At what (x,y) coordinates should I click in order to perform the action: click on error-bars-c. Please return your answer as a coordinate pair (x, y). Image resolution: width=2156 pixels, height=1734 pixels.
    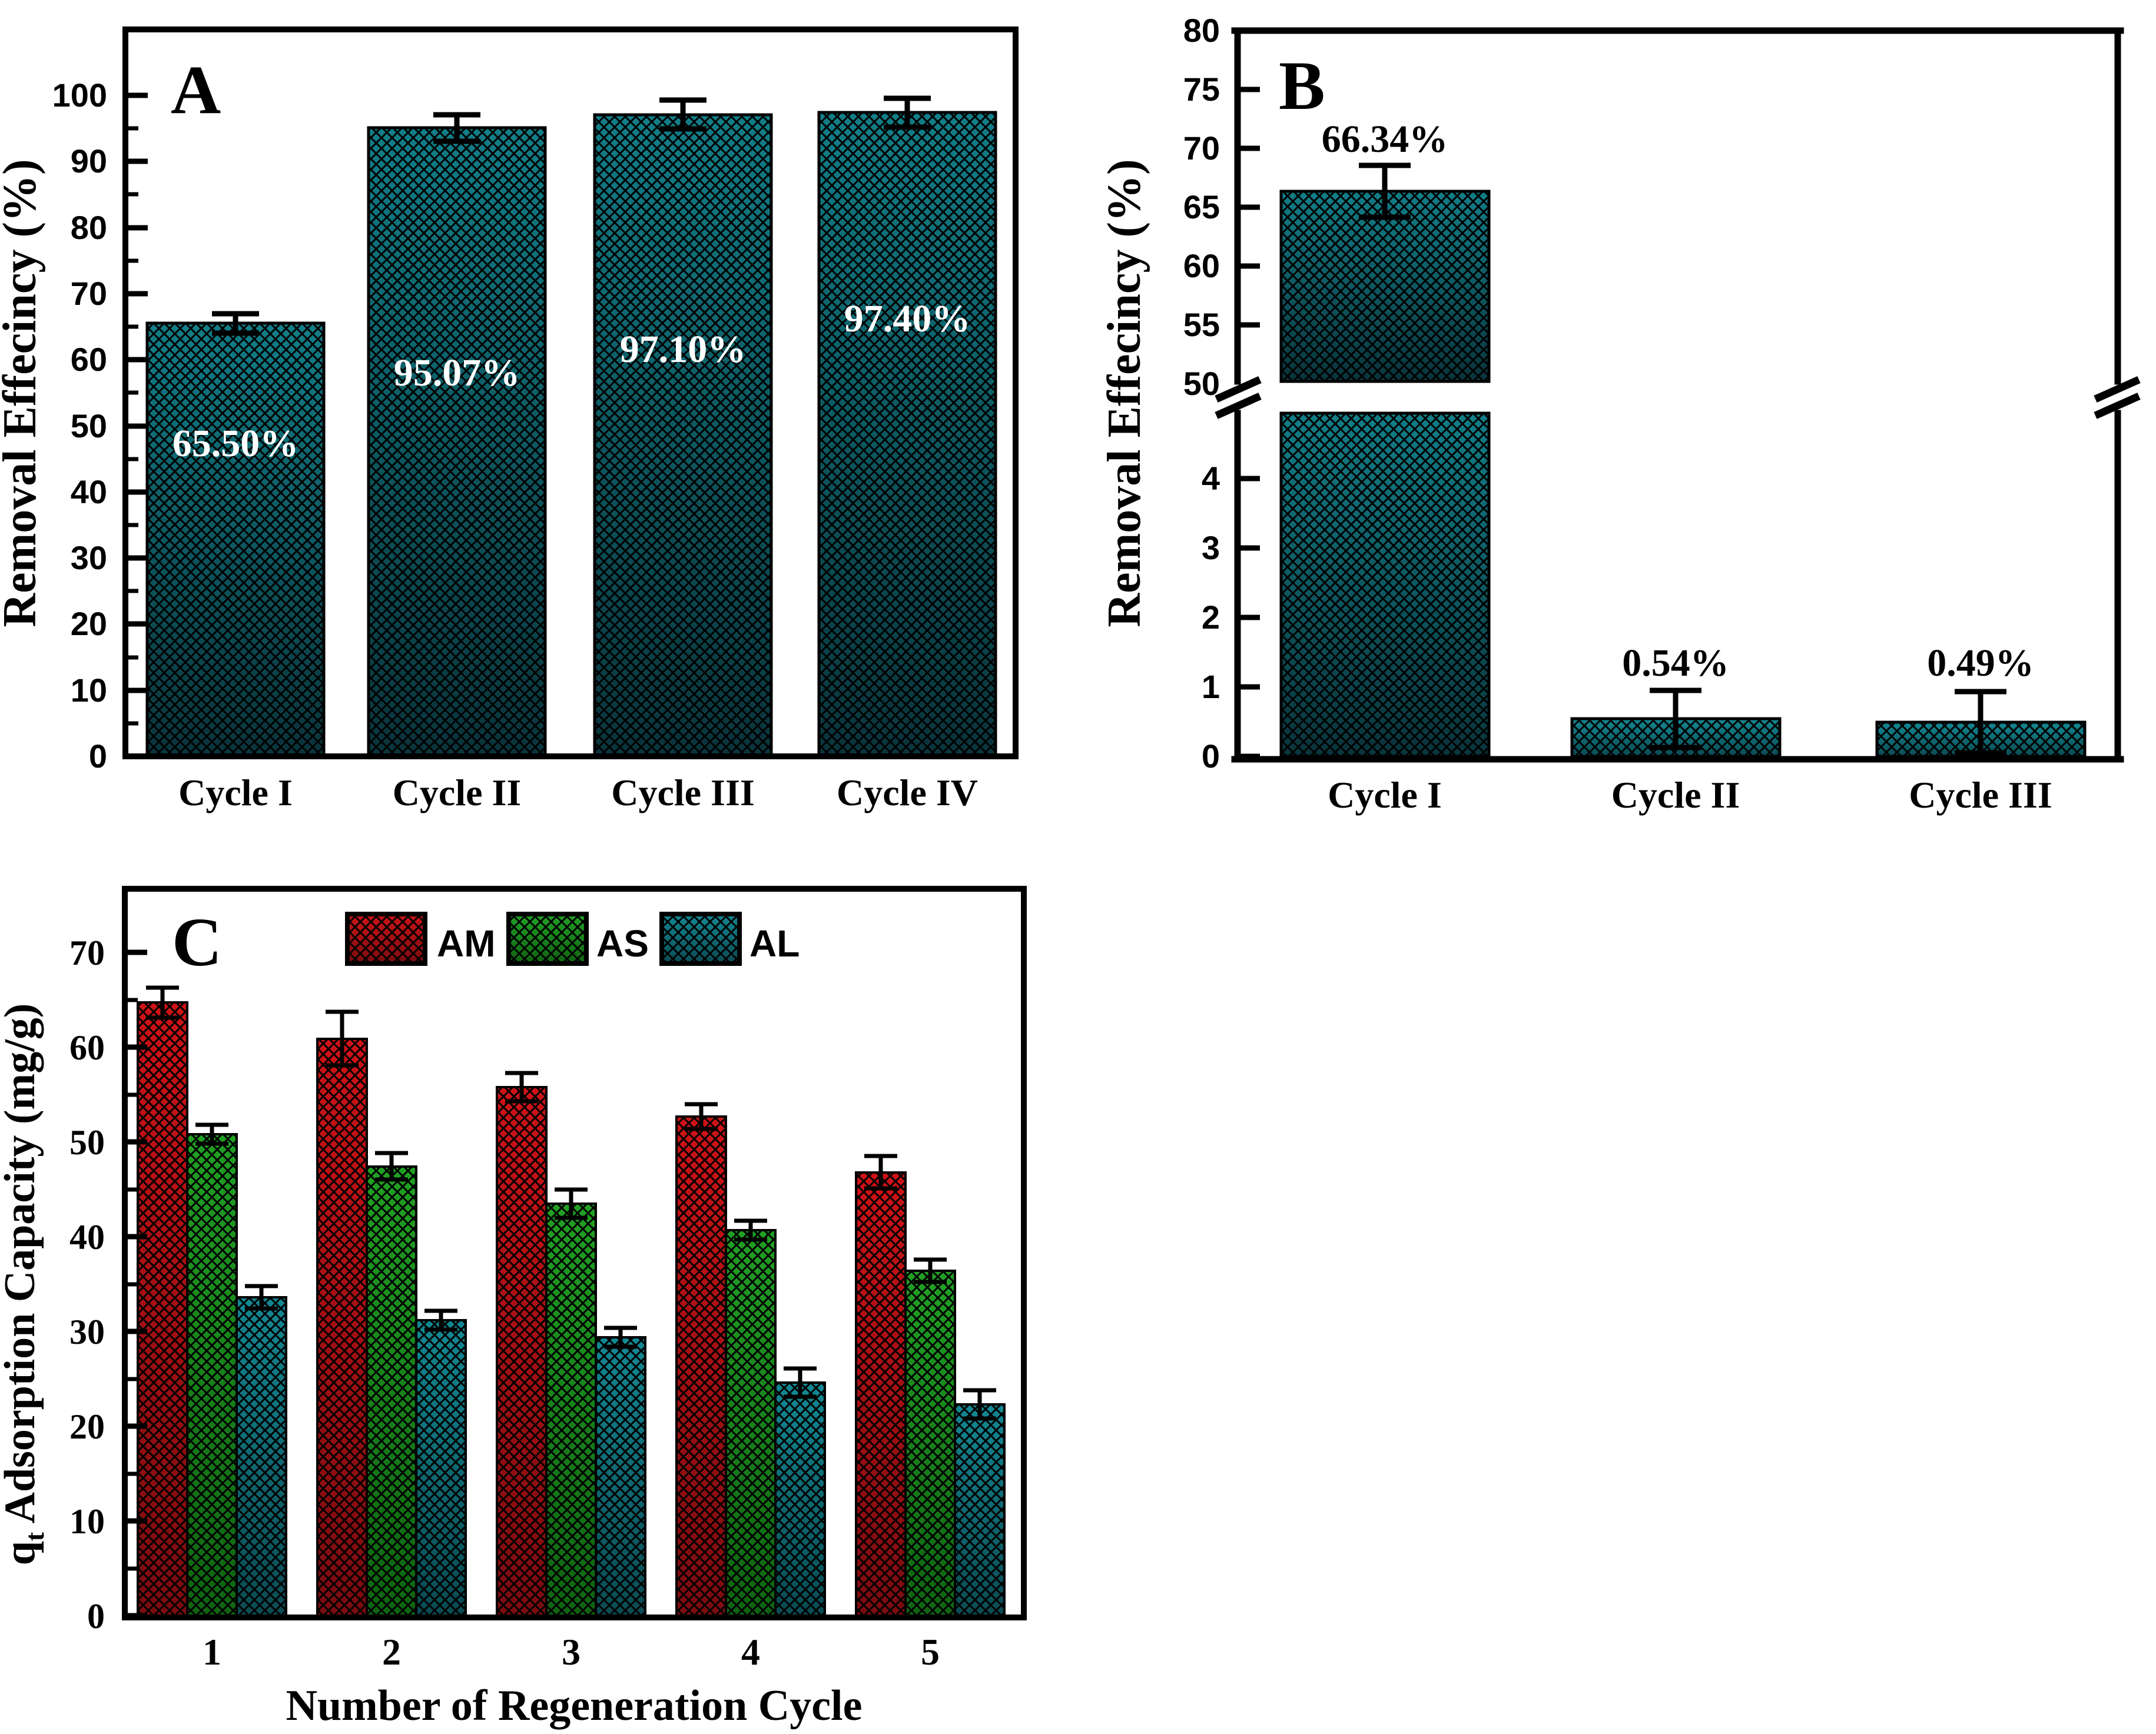
    Looking at the image, I should click on (571, 1203).